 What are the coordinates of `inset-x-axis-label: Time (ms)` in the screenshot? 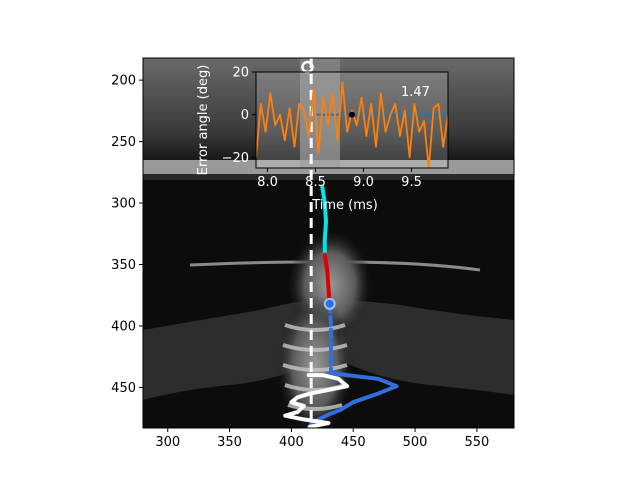 It's located at (344, 205).